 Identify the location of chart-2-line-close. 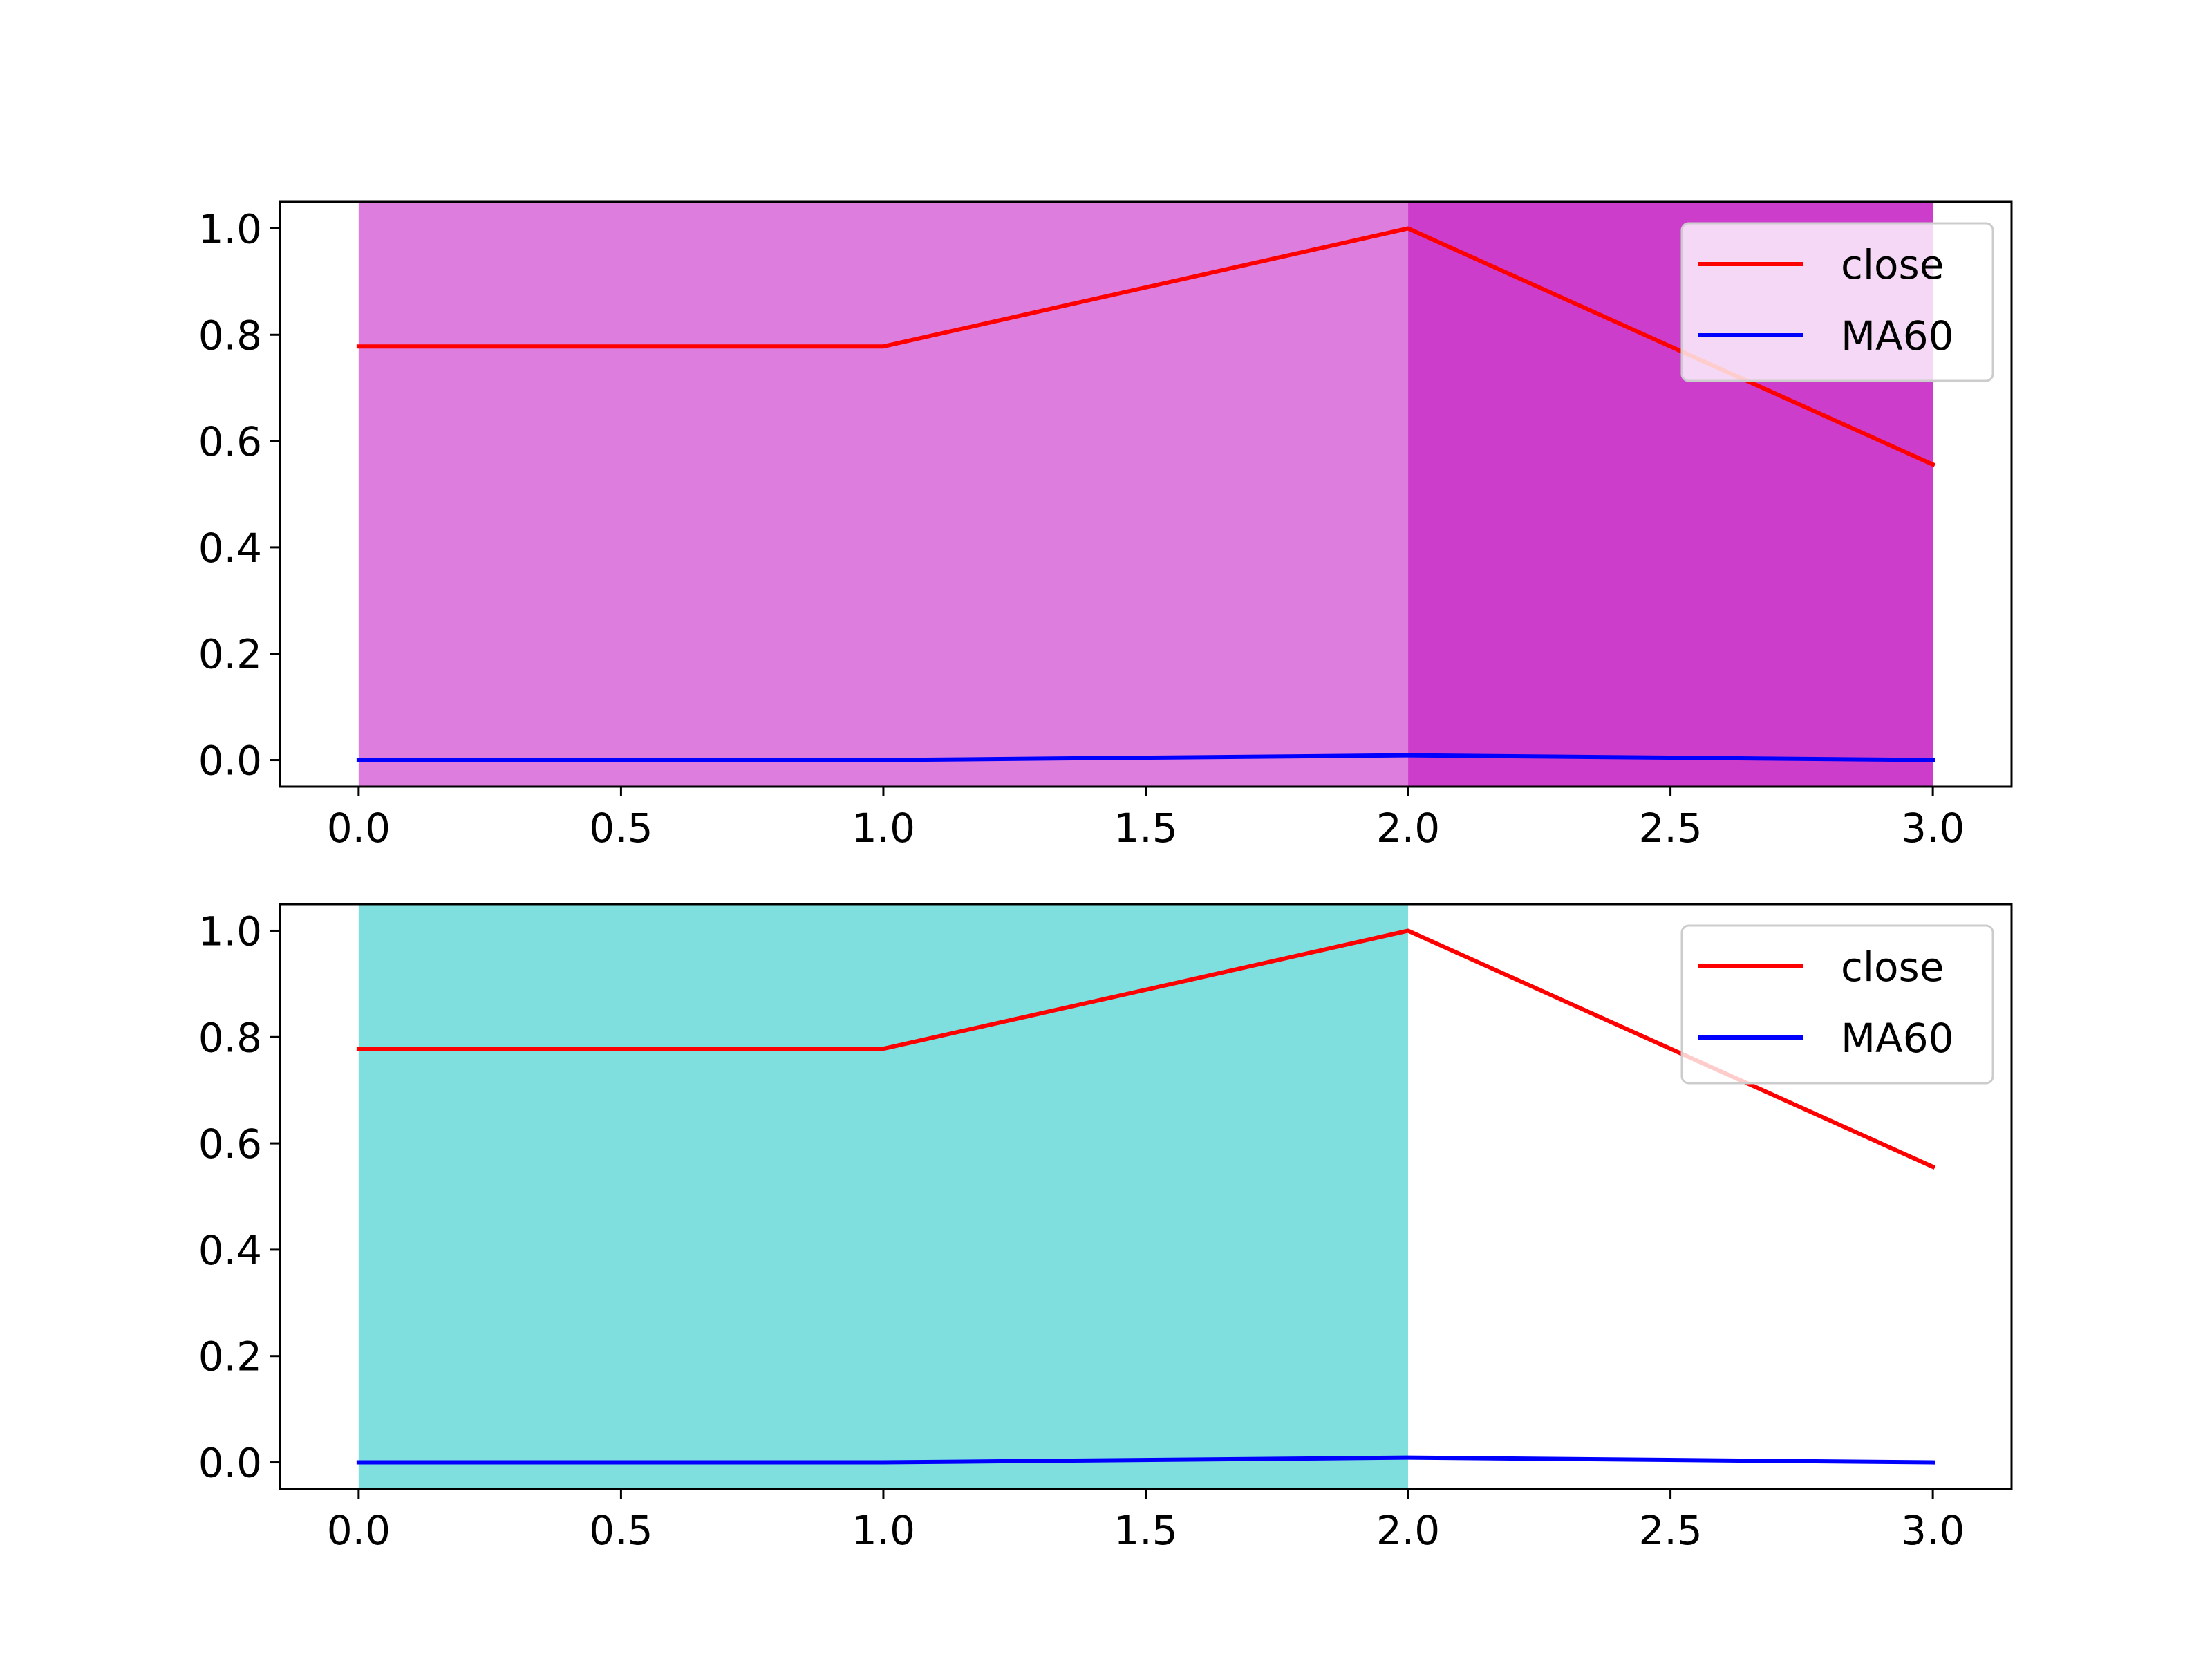
(1146, 1049).